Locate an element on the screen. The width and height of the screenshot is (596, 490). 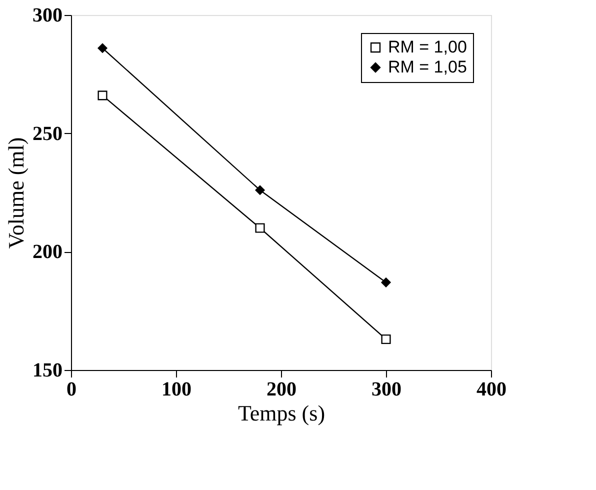
x-tick-label: 200 is located at coordinates (281, 389).